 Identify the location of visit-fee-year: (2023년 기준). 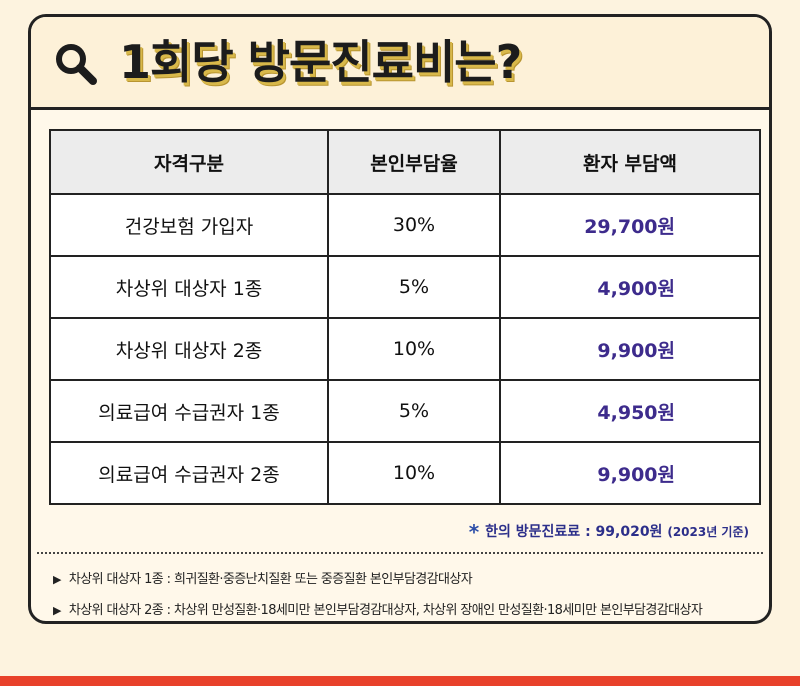
(708, 532).